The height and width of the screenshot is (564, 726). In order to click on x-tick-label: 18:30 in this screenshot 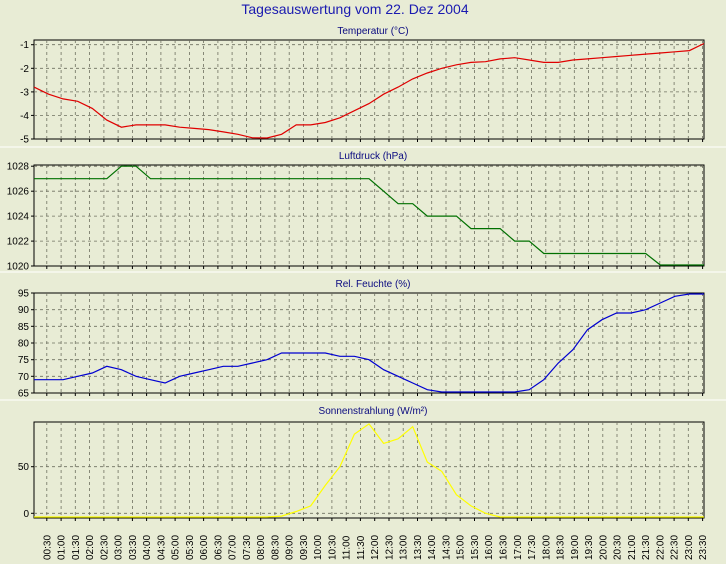, I will do `click(561, 547)`.